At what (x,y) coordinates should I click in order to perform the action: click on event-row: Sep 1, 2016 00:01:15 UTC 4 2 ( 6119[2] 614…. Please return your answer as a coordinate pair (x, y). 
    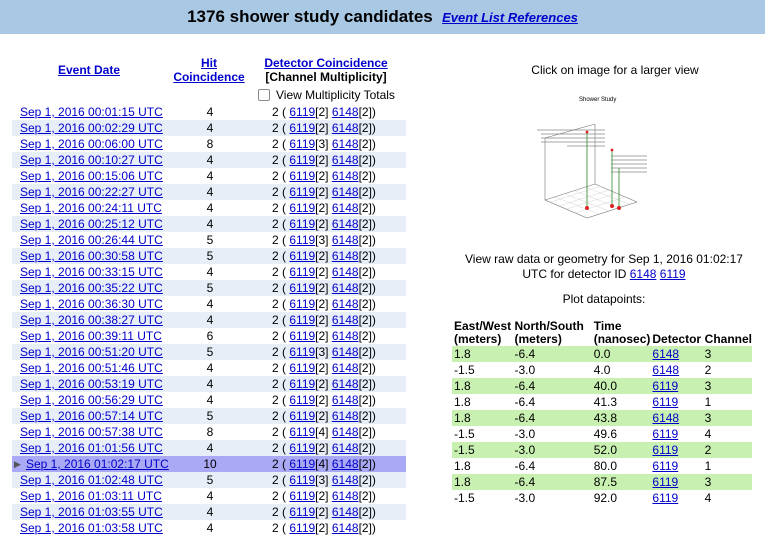
    Looking at the image, I should click on (209, 112).